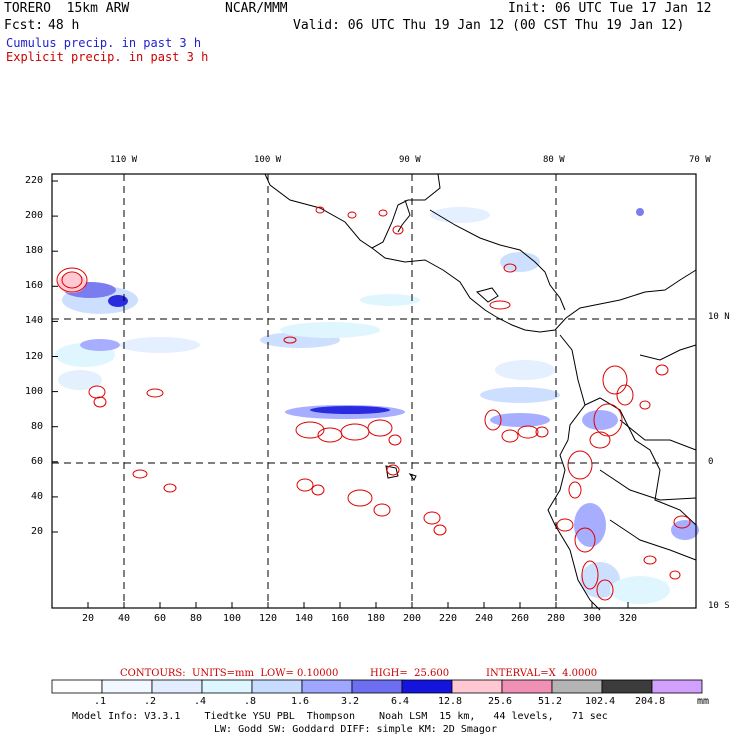 The width and height of the screenshot is (740, 740). Describe the element at coordinates (250, 701) in the screenshot. I see `legend-label: .8` at that location.